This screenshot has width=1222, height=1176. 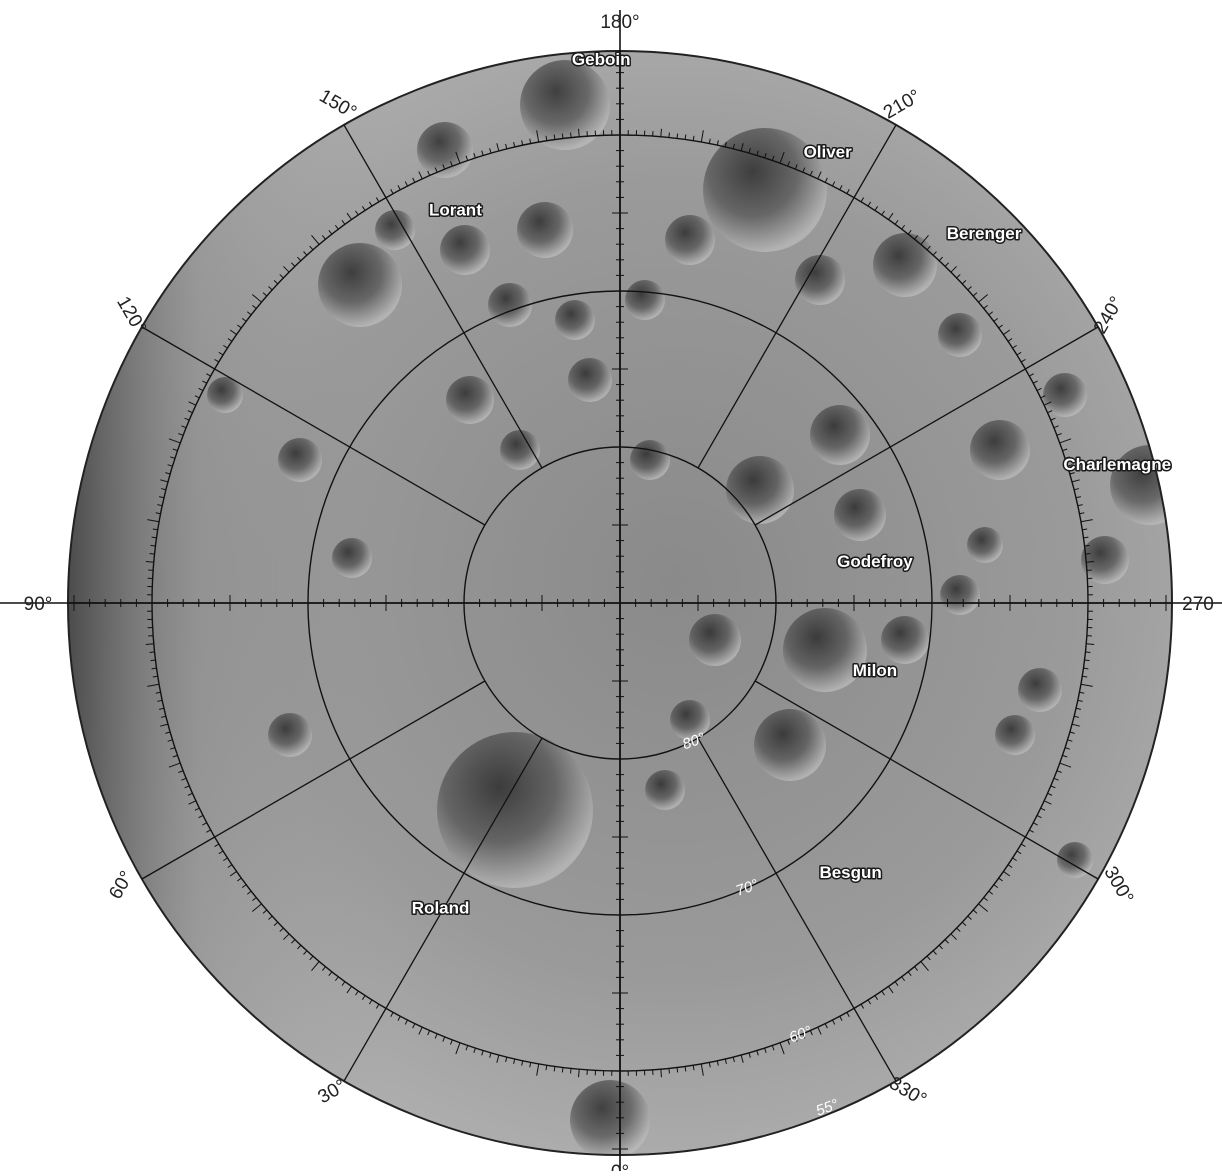 I want to click on crater-label-berenger: Berenger, so click(x=984, y=233).